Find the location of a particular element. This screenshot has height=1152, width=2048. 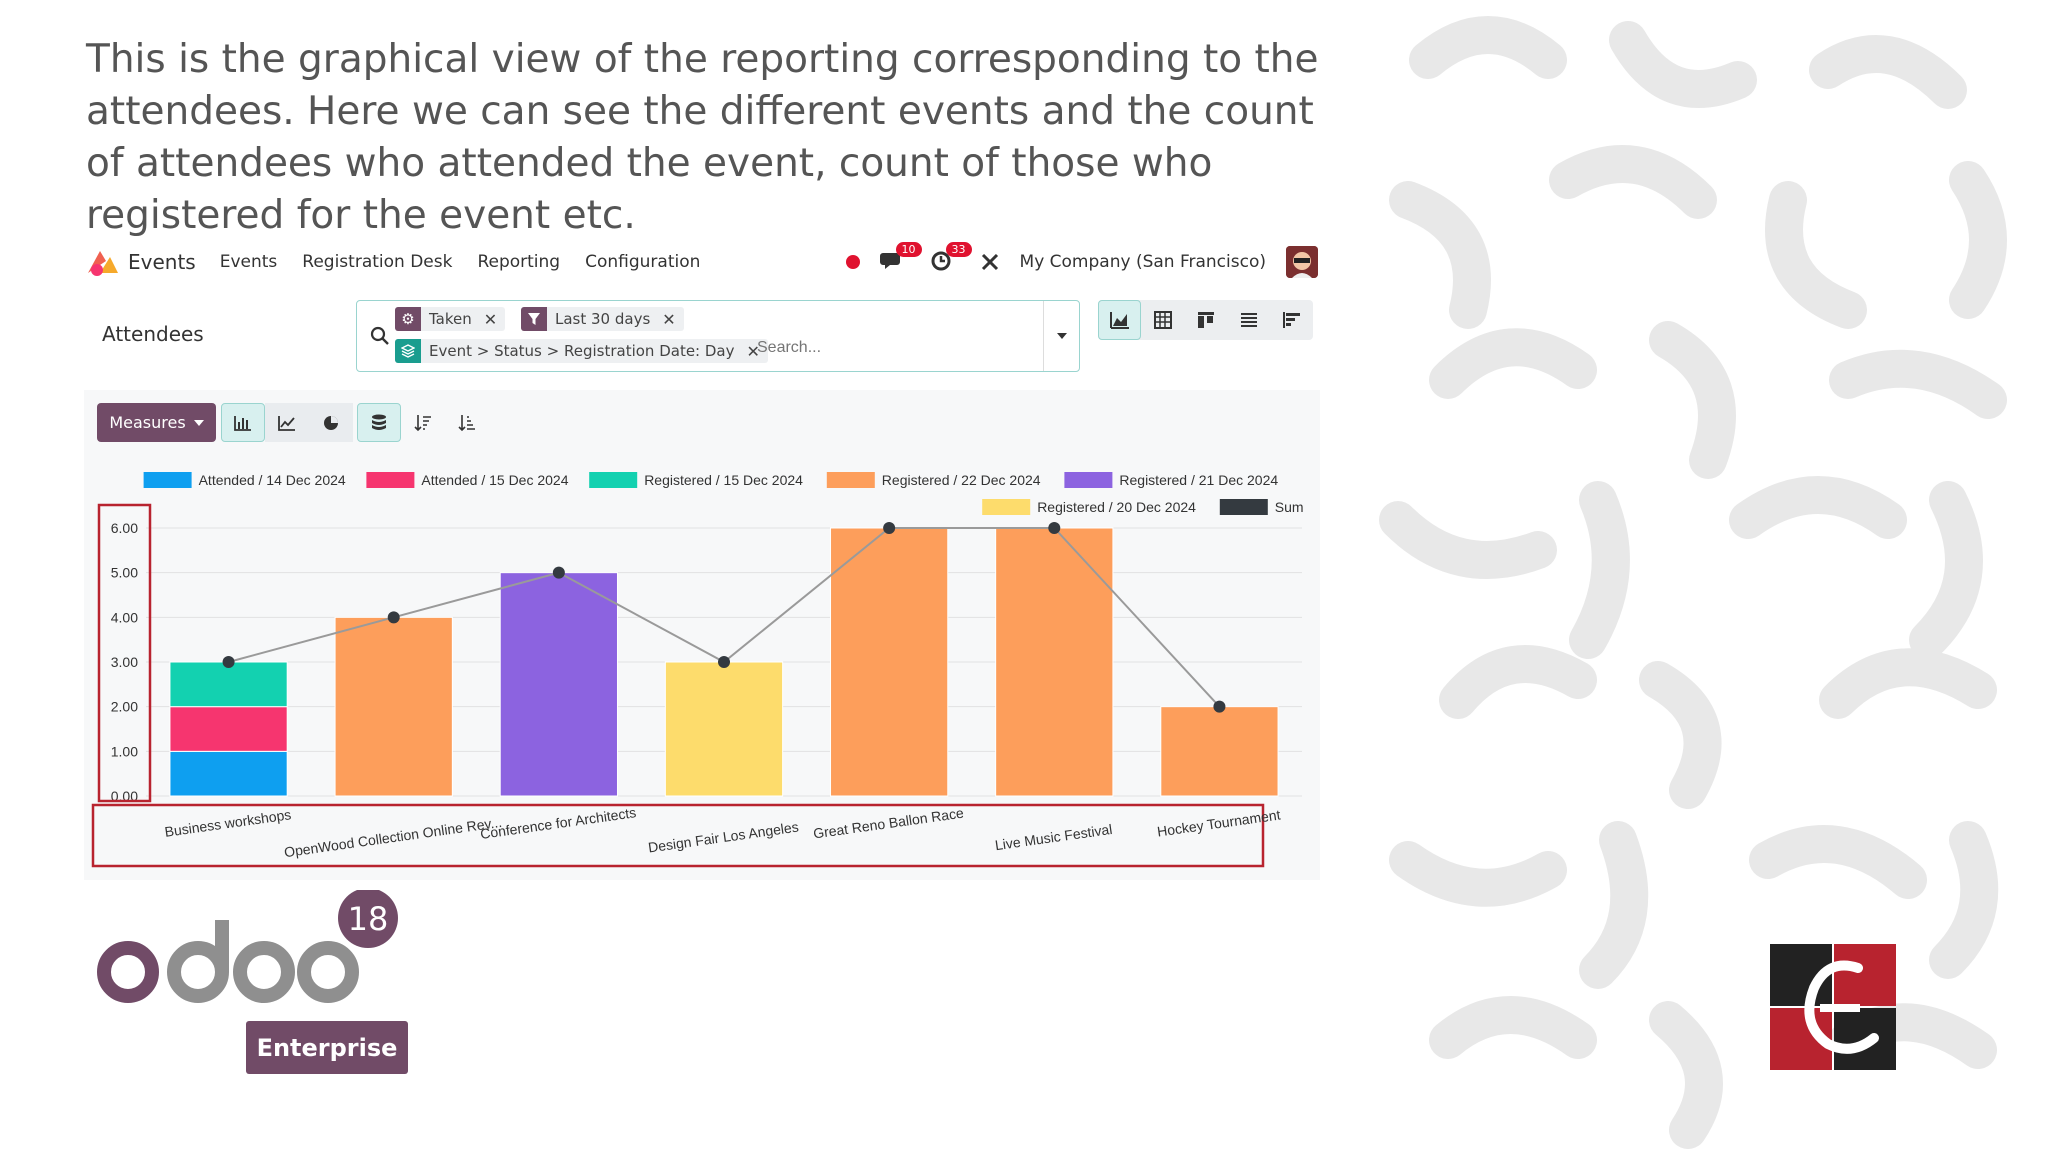

menu-reporting: Reporting is located at coordinates (519, 262).